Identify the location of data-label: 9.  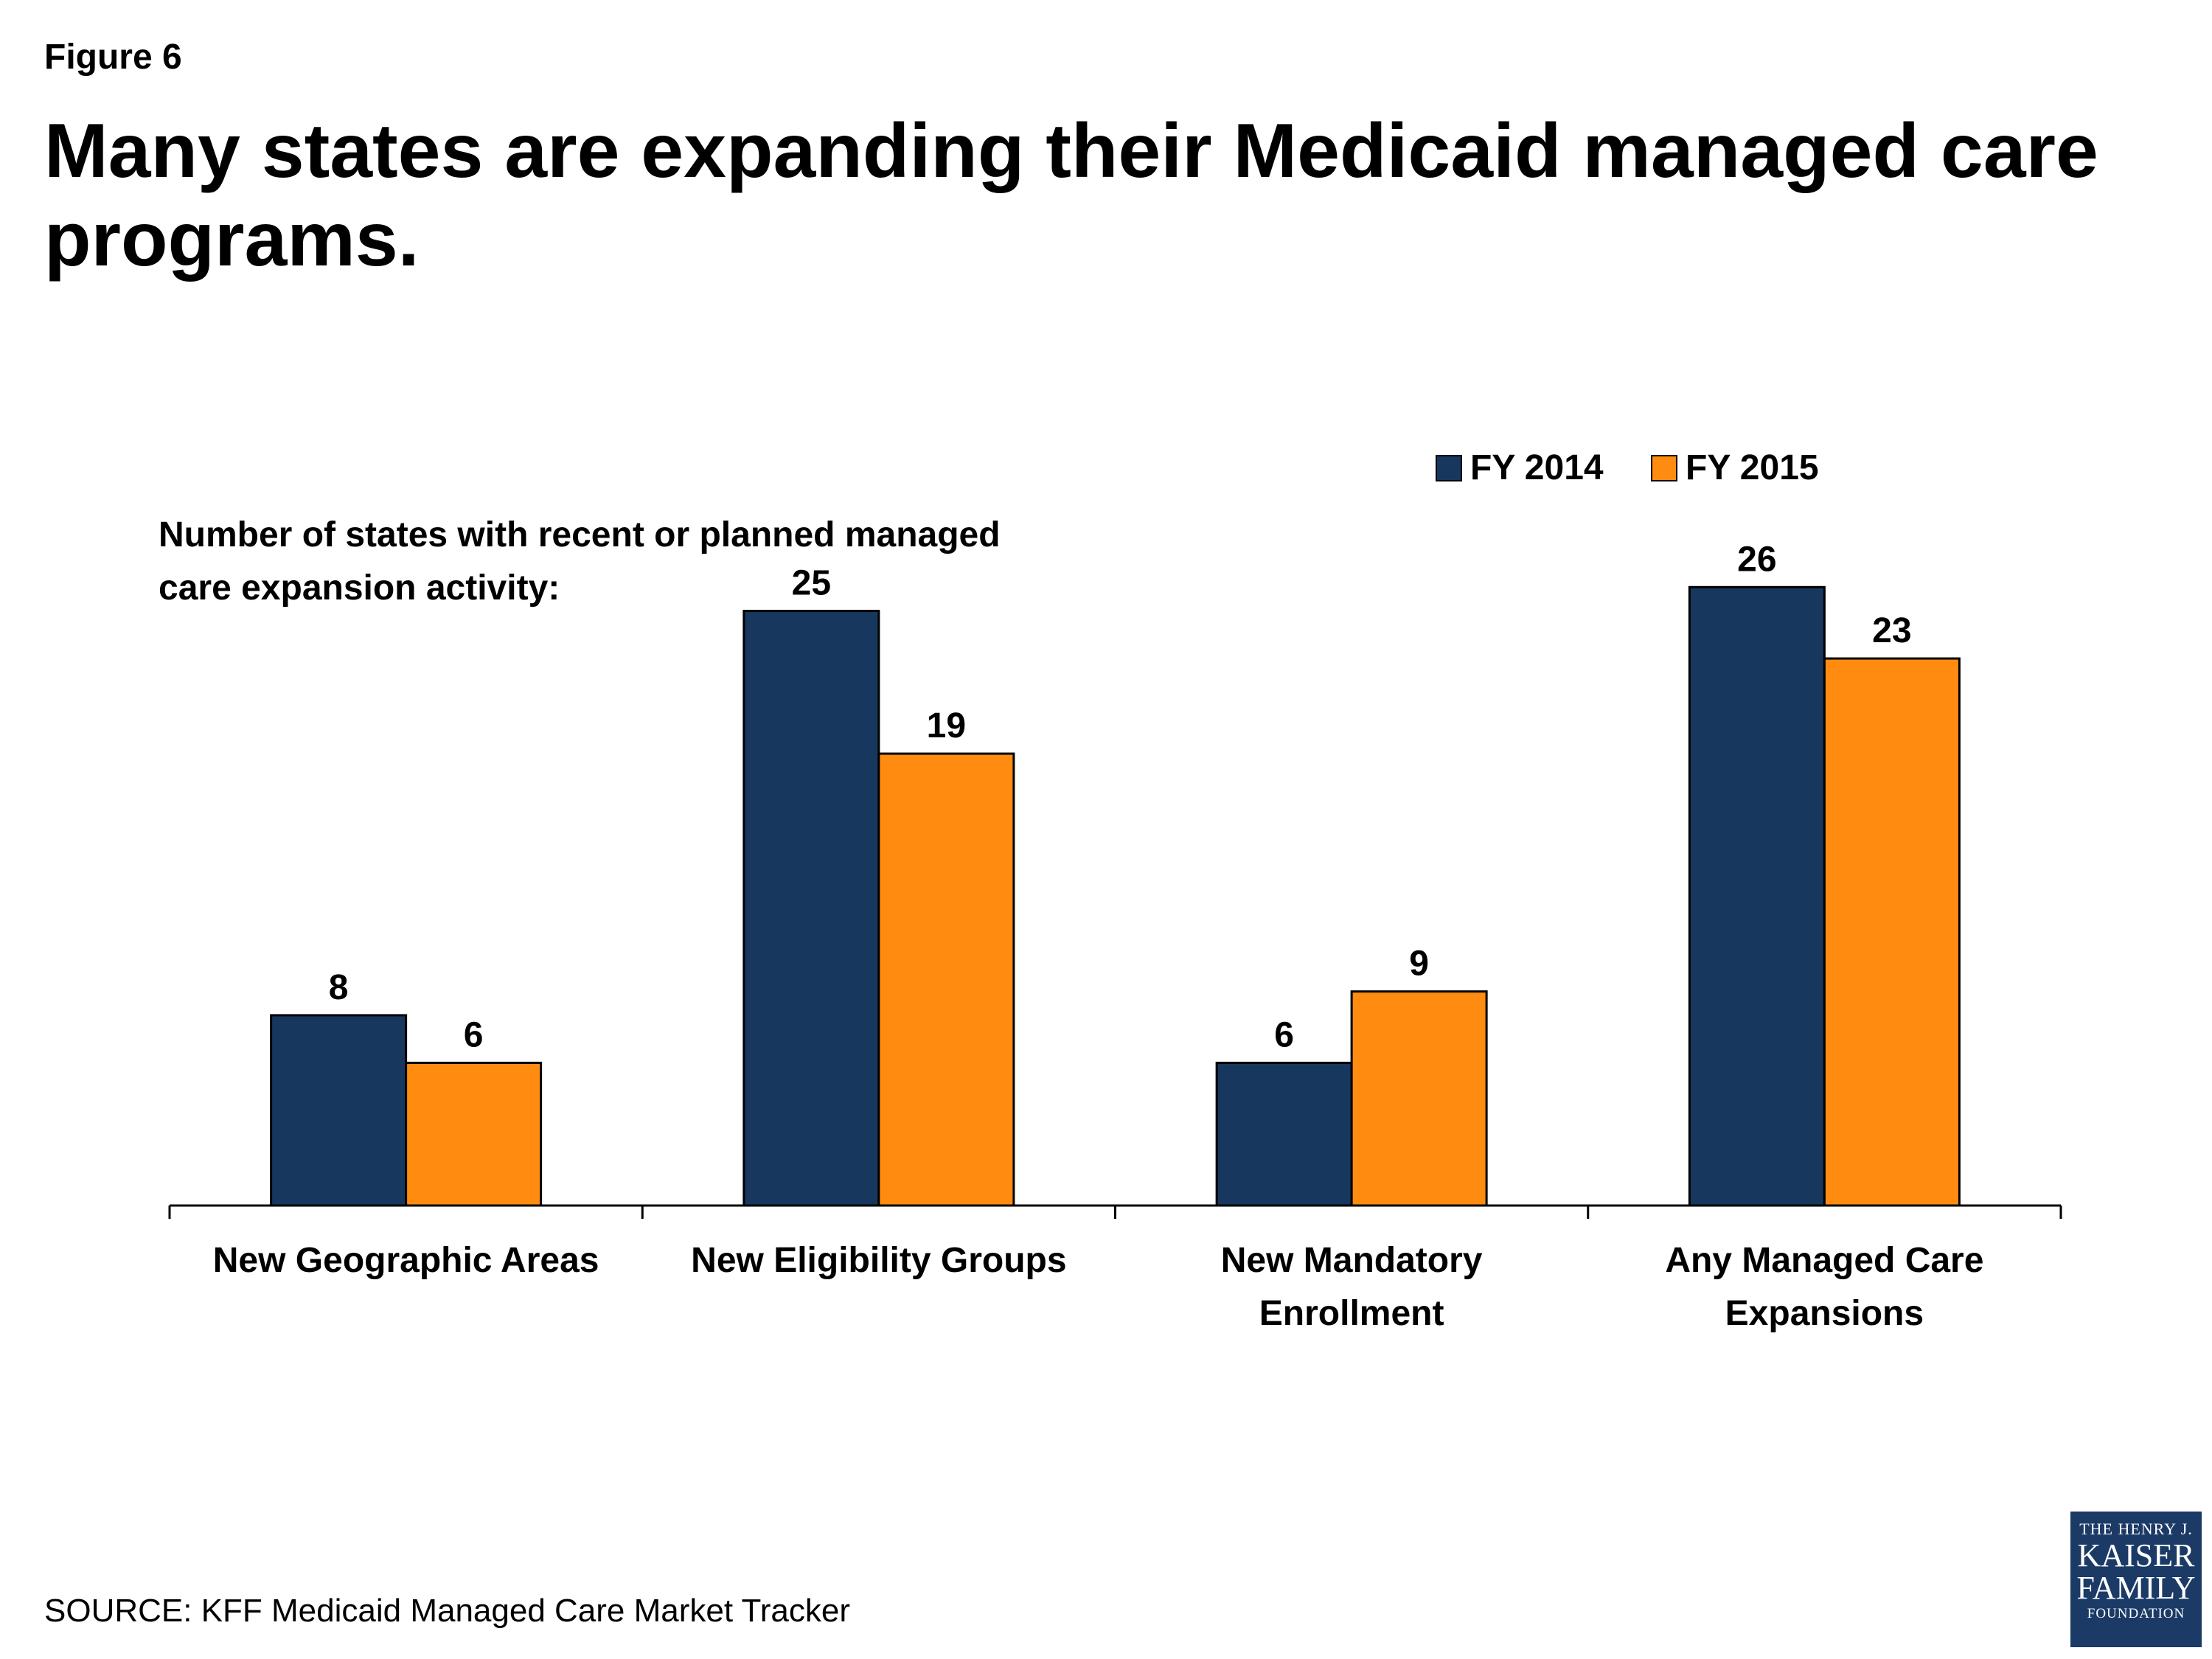
(1419, 964).